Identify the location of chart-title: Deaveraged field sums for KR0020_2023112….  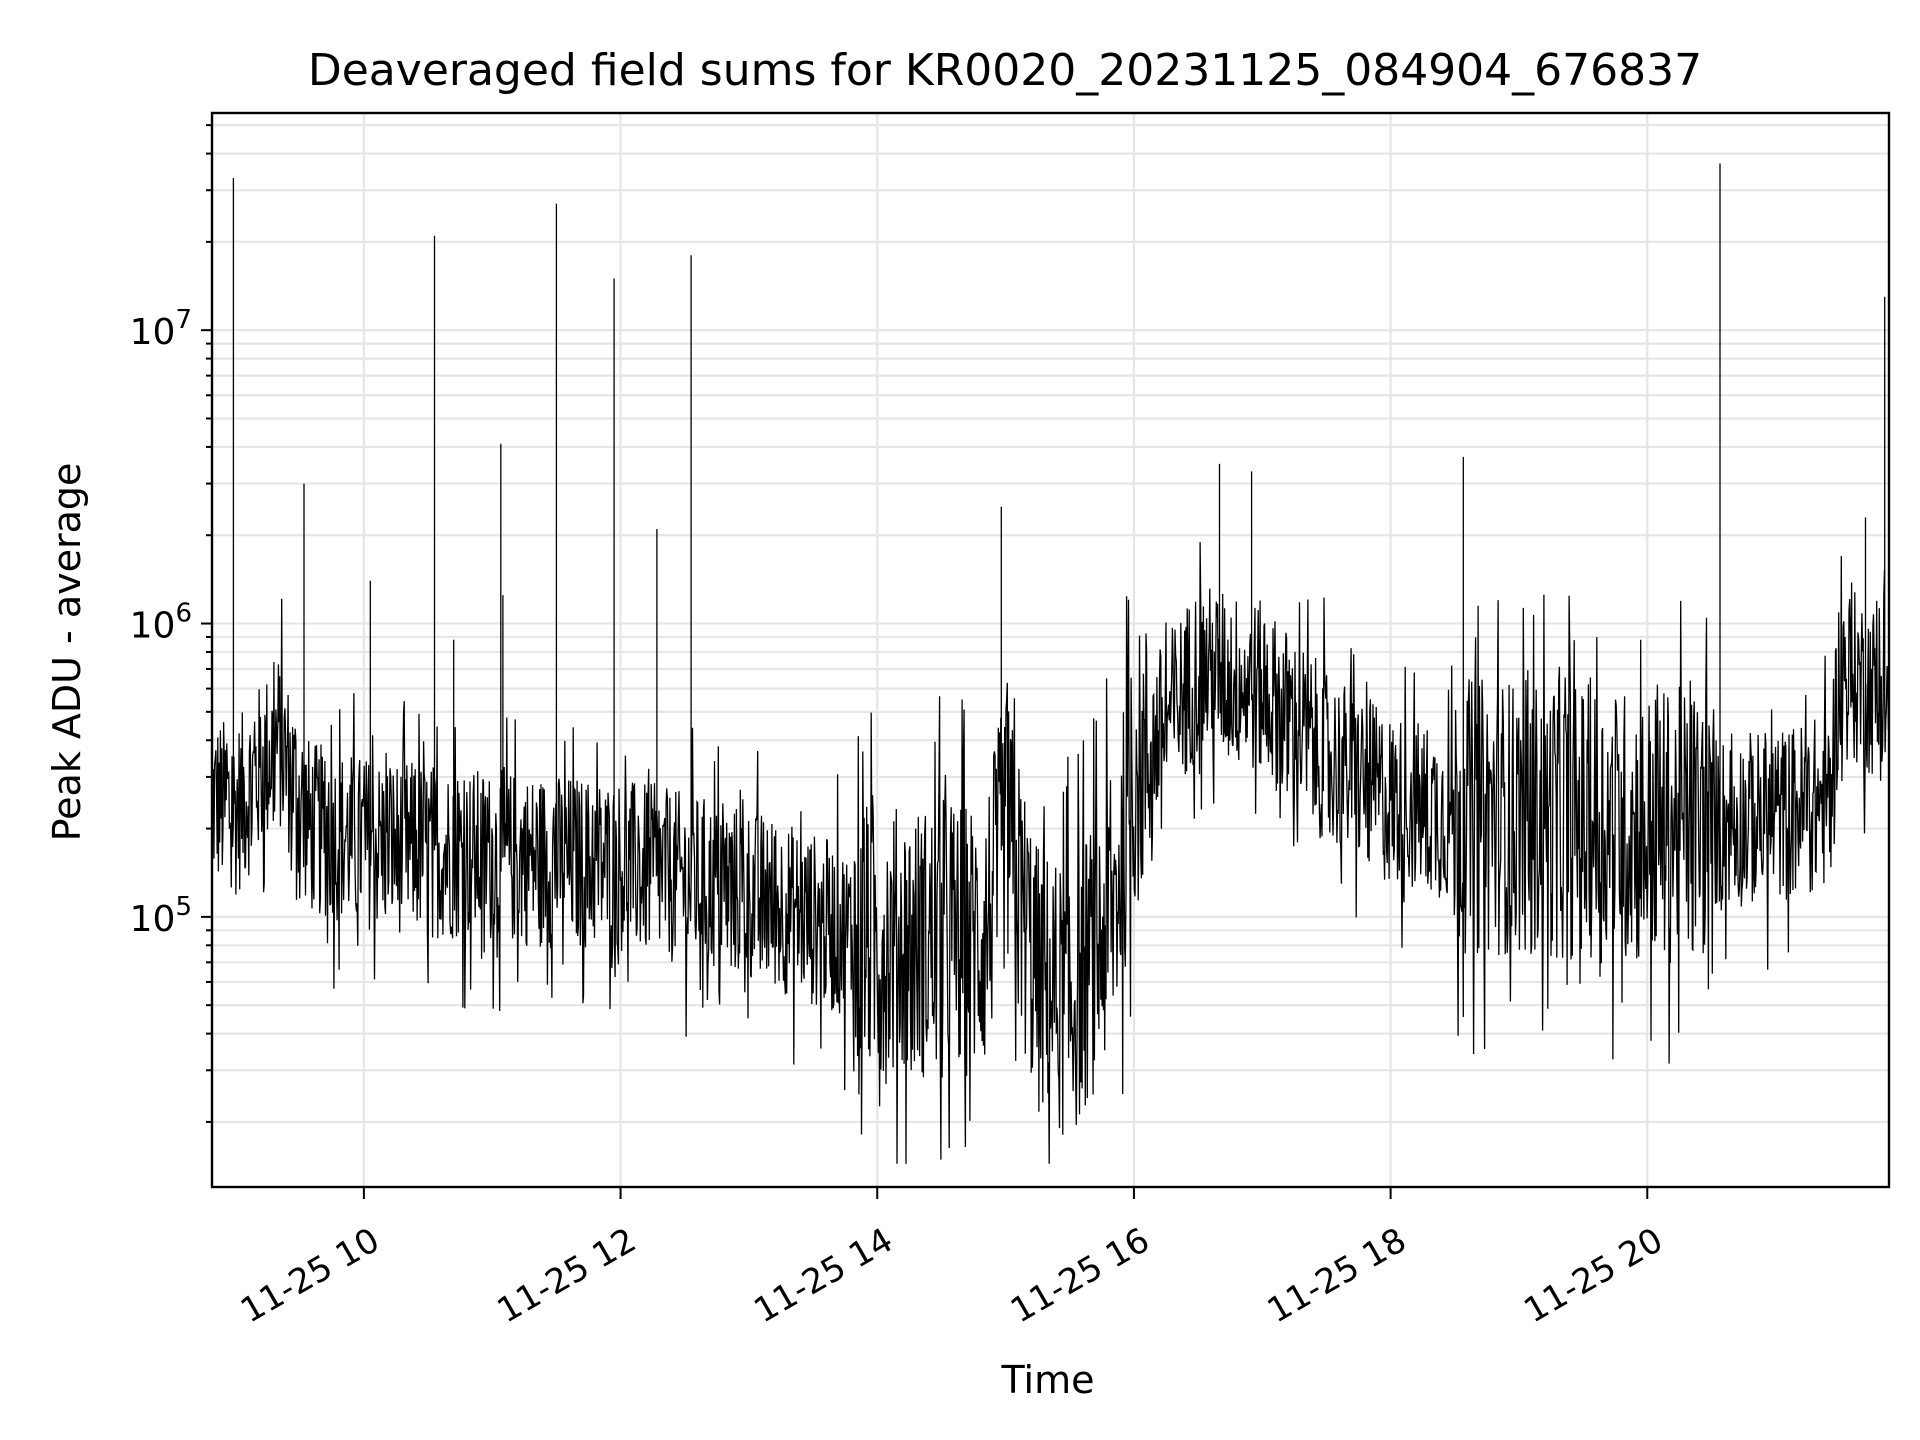
(1005, 70).